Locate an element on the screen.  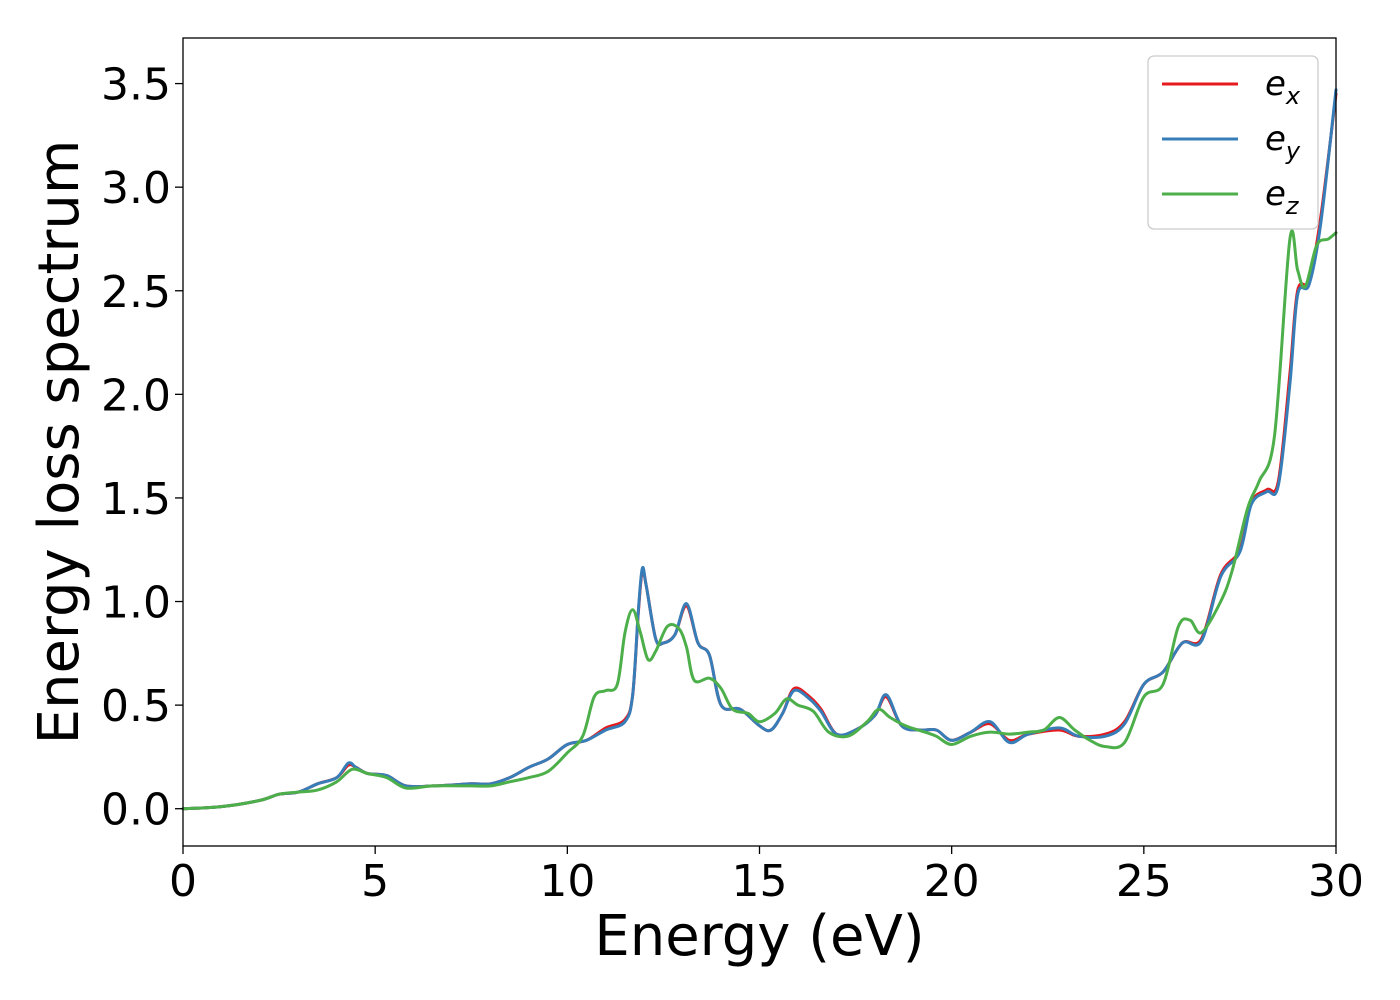
legend-label-subscript: z is located at coordinates (1292, 206).